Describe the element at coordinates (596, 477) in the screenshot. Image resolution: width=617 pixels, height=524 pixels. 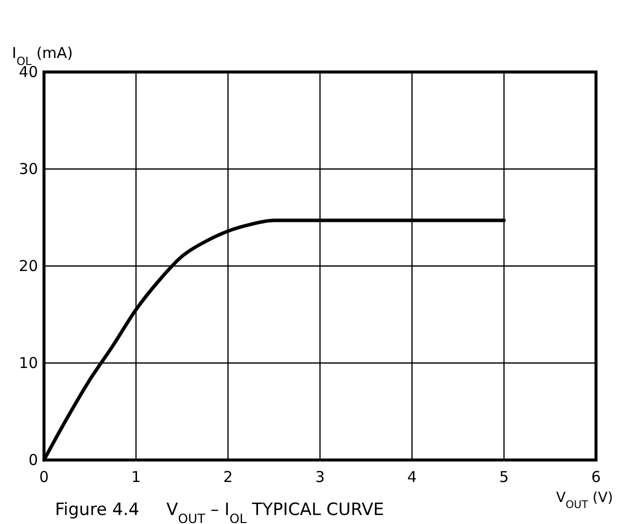
I see `x-tick-label: 6` at that location.